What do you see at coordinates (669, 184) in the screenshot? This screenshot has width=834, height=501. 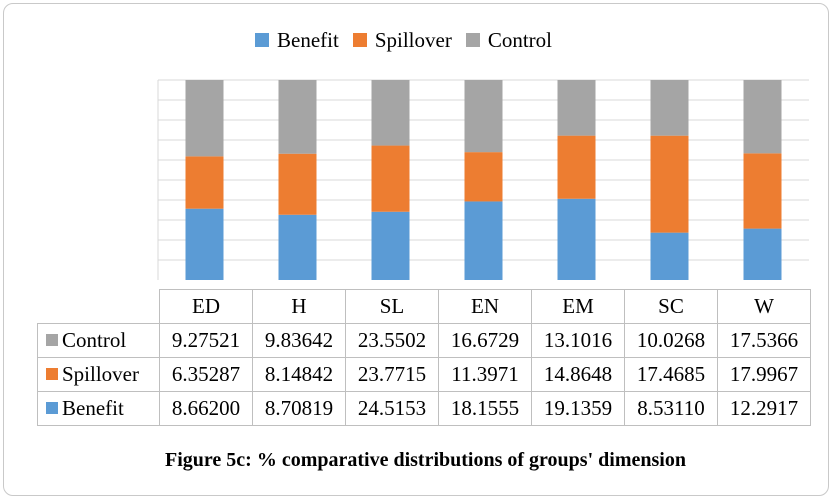 I see `bar-spillover-sc` at bounding box center [669, 184].